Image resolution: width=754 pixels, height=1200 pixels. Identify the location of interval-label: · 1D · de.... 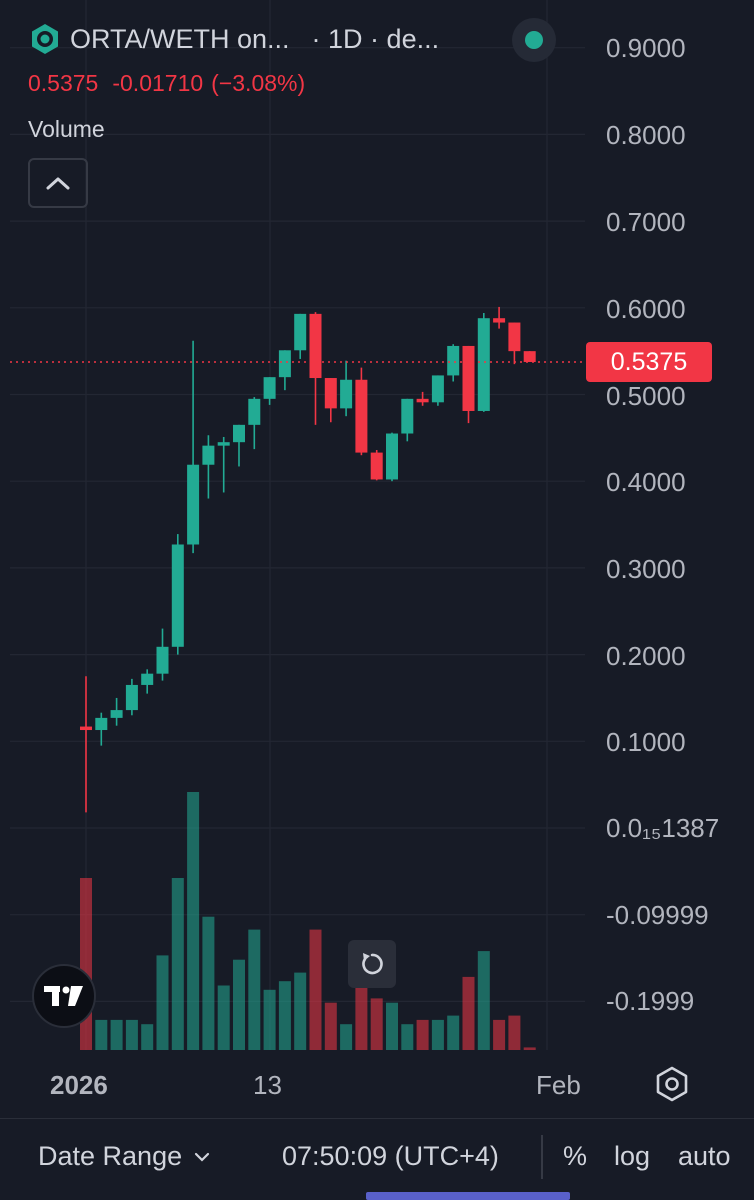
(375, 38).